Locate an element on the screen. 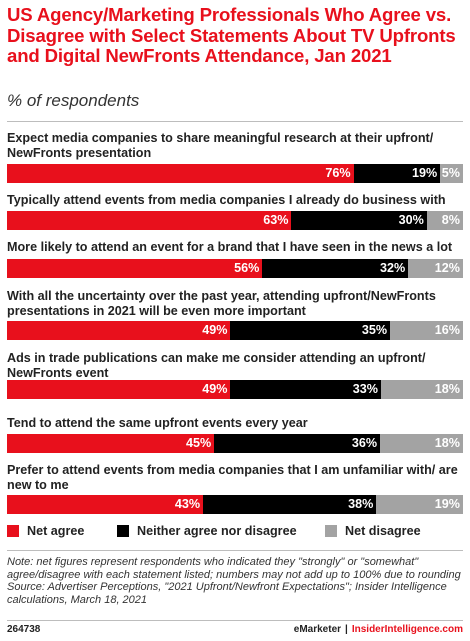 The image size is (470, 641). stacked-bar: 49% 35% 16% is located at coordinates (235, 330).